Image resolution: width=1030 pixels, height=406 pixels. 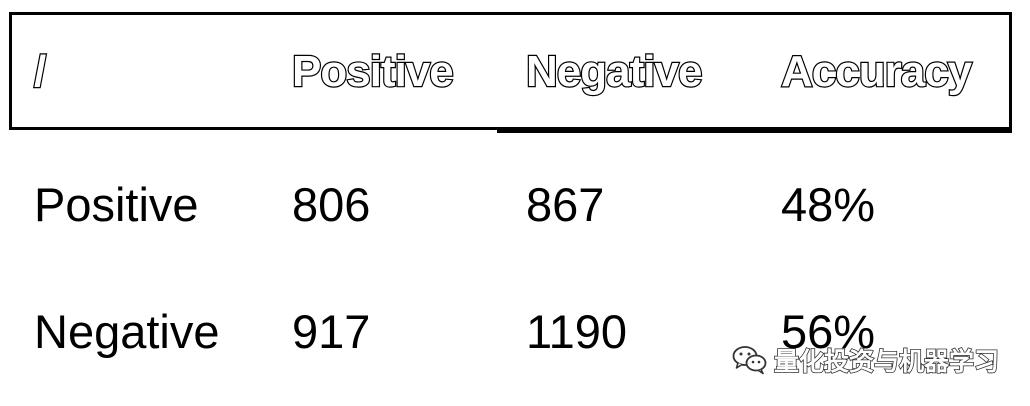 I want to click on header-cell-positive: Positive, so click(x=373, y=71).